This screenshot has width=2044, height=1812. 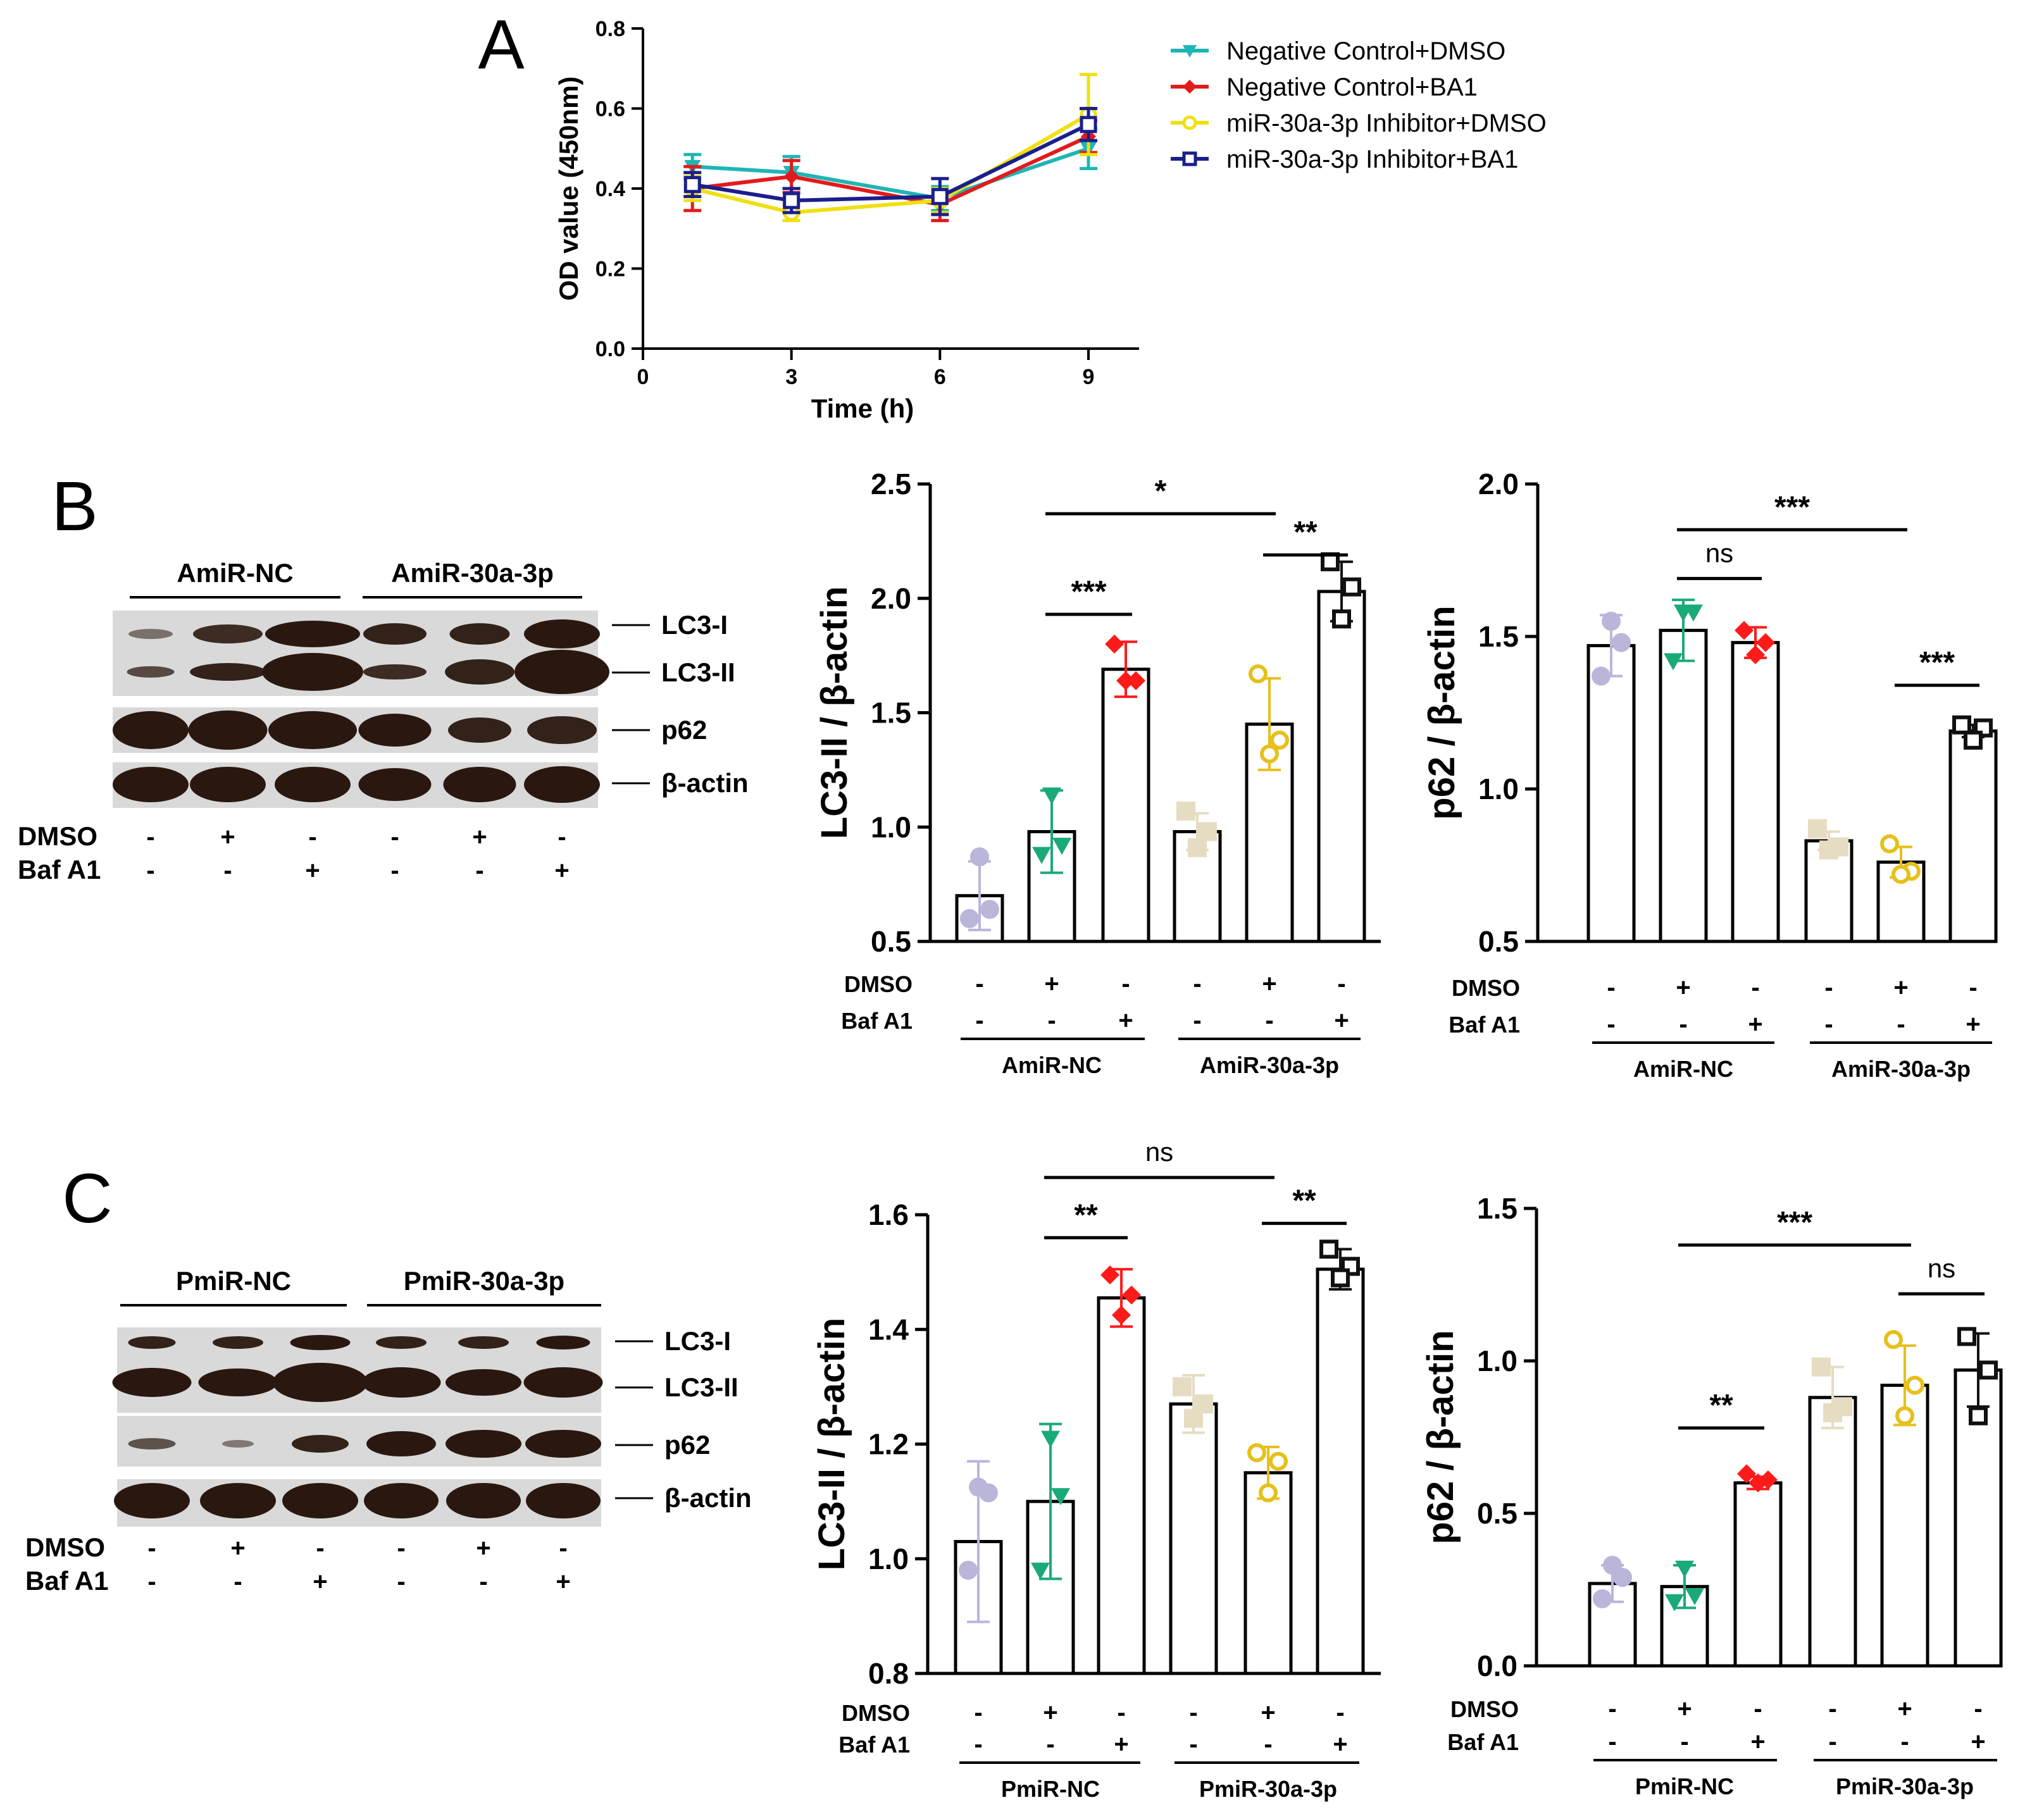 I want to click on y-tick-label: 0.5, so click(x=891, y=941).